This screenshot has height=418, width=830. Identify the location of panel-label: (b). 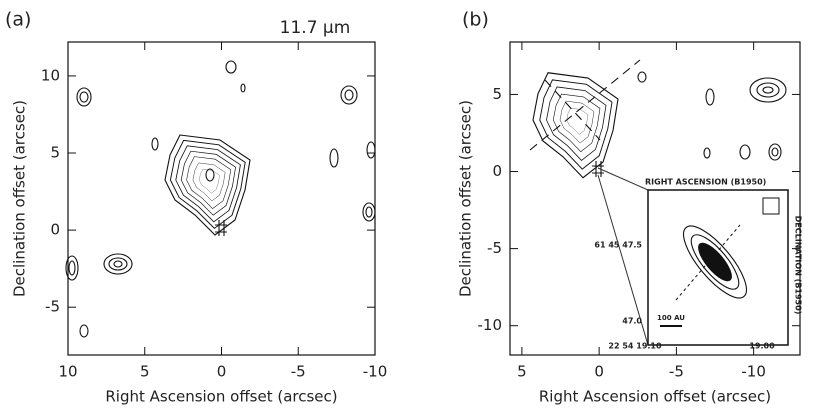
(475, 20).